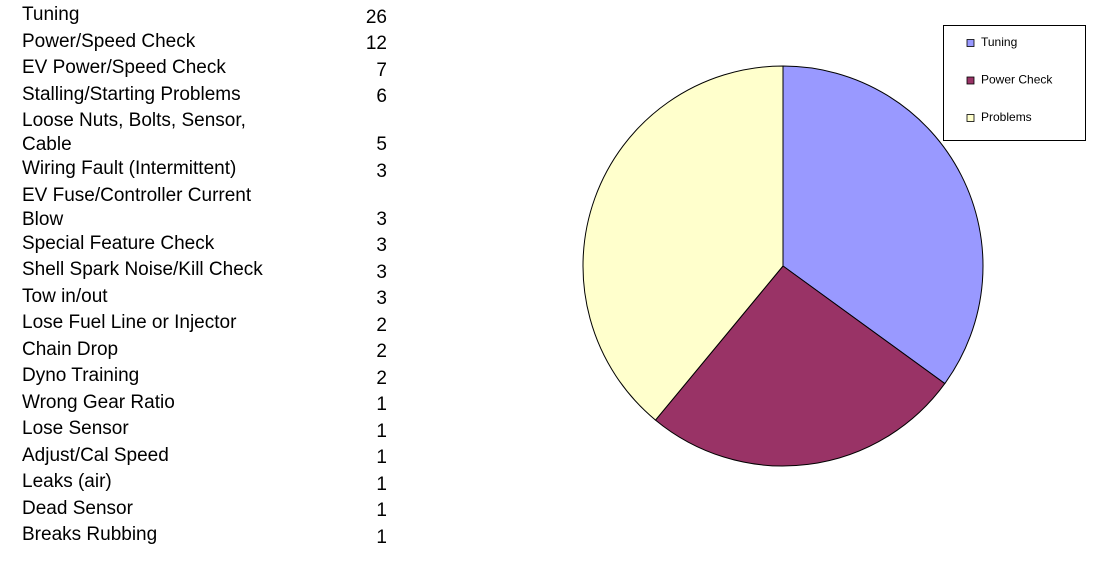 The width and height of the screenshot is (1100, 577). I want to click on table-row: Loose Nuts, Bolts, Sensor, Cable 5, so click(204, 133).